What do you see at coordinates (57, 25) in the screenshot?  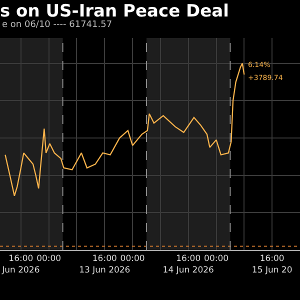 I see `chart-subtitle: e on 06/10 ---- 61741.57` at bounding box center [57, 25].